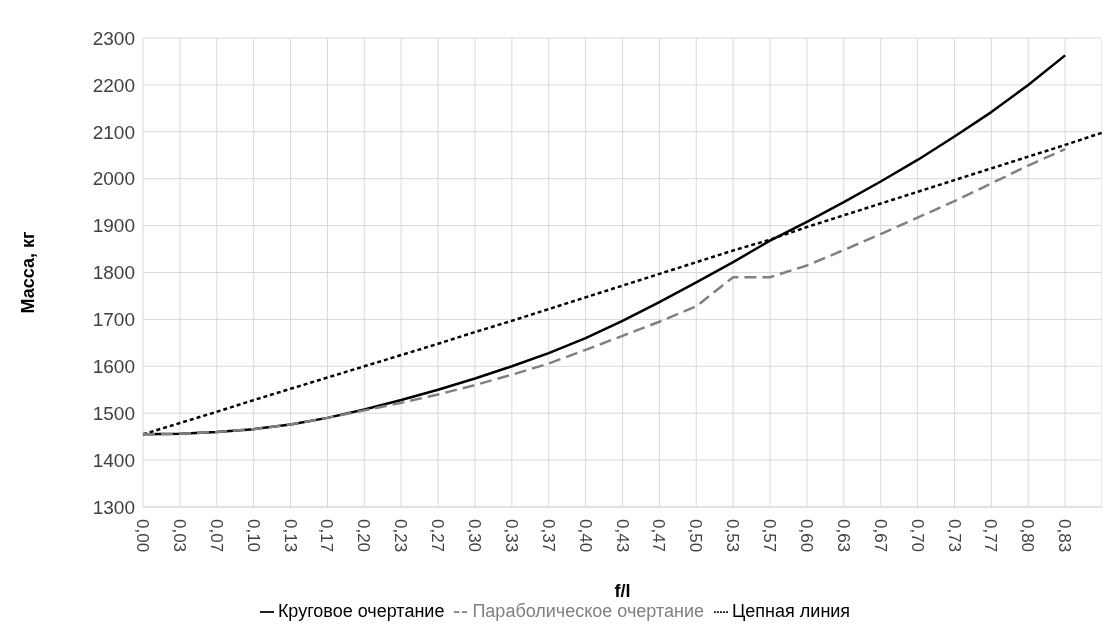 This screenshot has height=630, width=1110. I want to click on x-tick-label: 0,20, so click(364, 536).